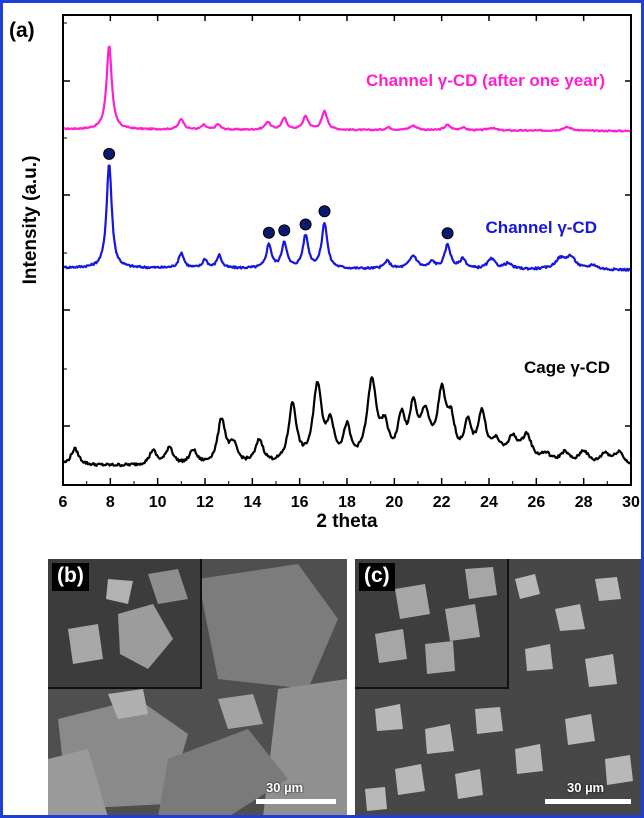  Describe the element at coordinates (394, 502) in the screenshot. I see `x-tick-label: 20` at that location.